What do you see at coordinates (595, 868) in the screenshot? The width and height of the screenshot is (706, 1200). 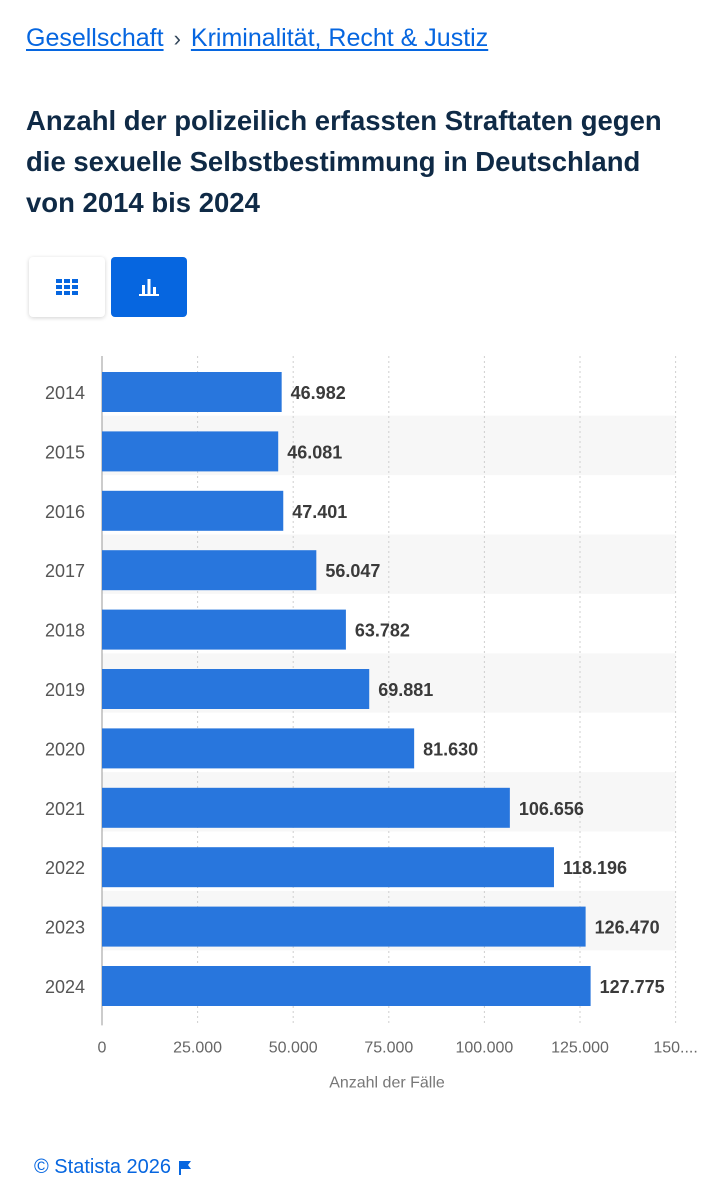 I see `value-label-2022: 118.196` at bounding box center [595, 868].